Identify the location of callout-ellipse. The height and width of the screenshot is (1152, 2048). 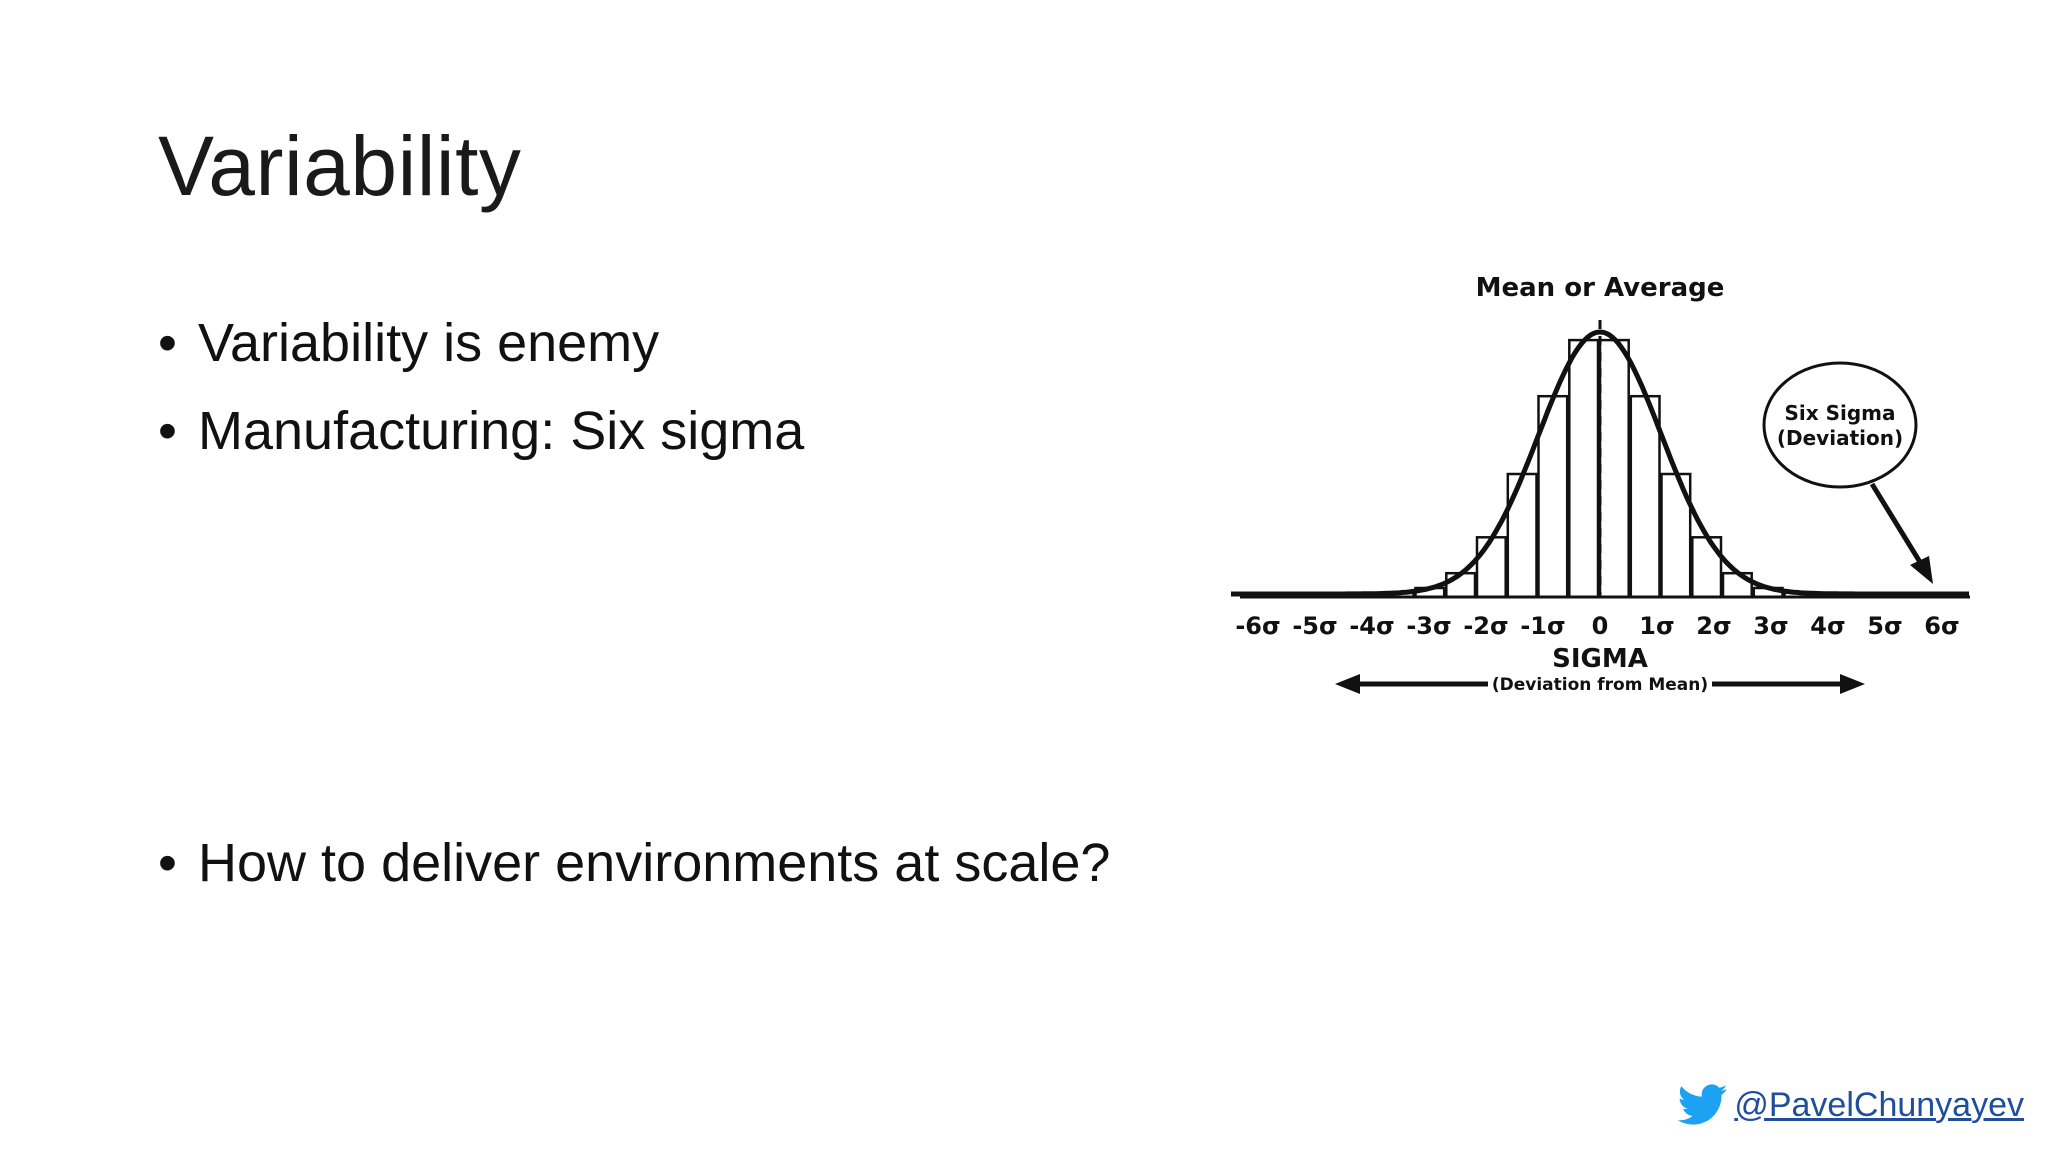
(1840, 425).